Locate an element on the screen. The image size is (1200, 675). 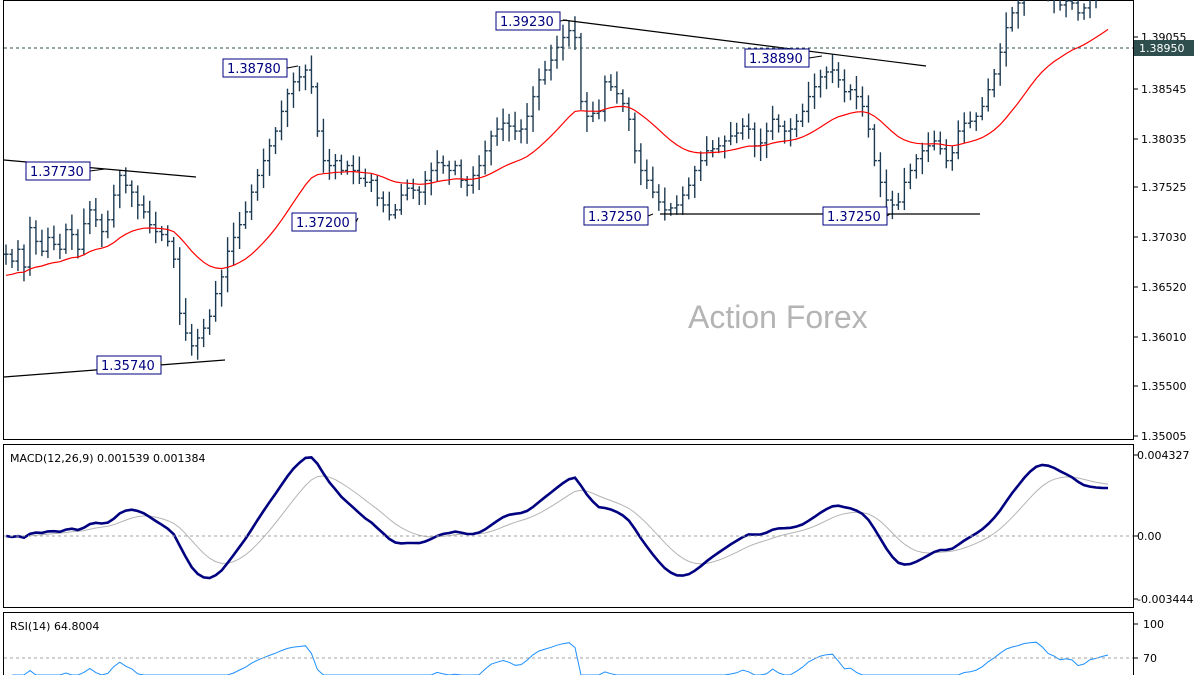
macd-signal-line is located at coordinates (557, 520).